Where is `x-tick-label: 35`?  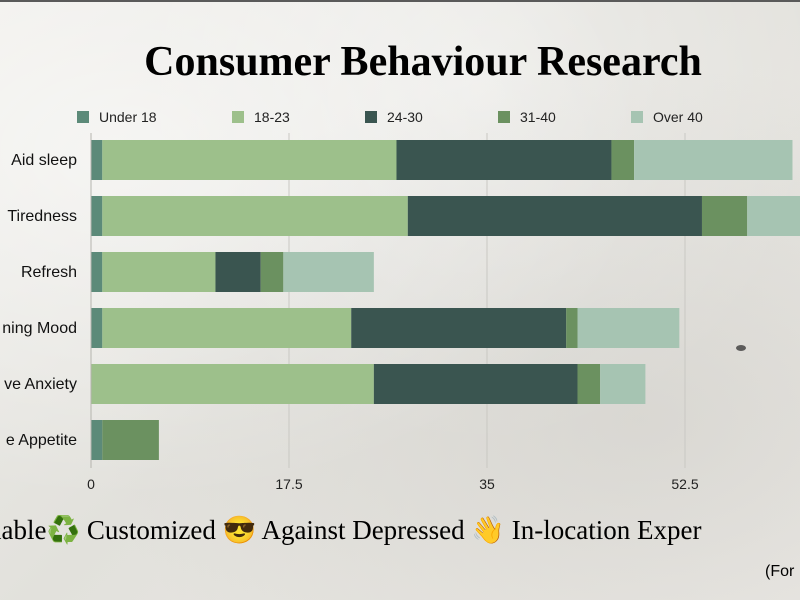
x-tick-label: 35 is located at coordinates (487, 484).